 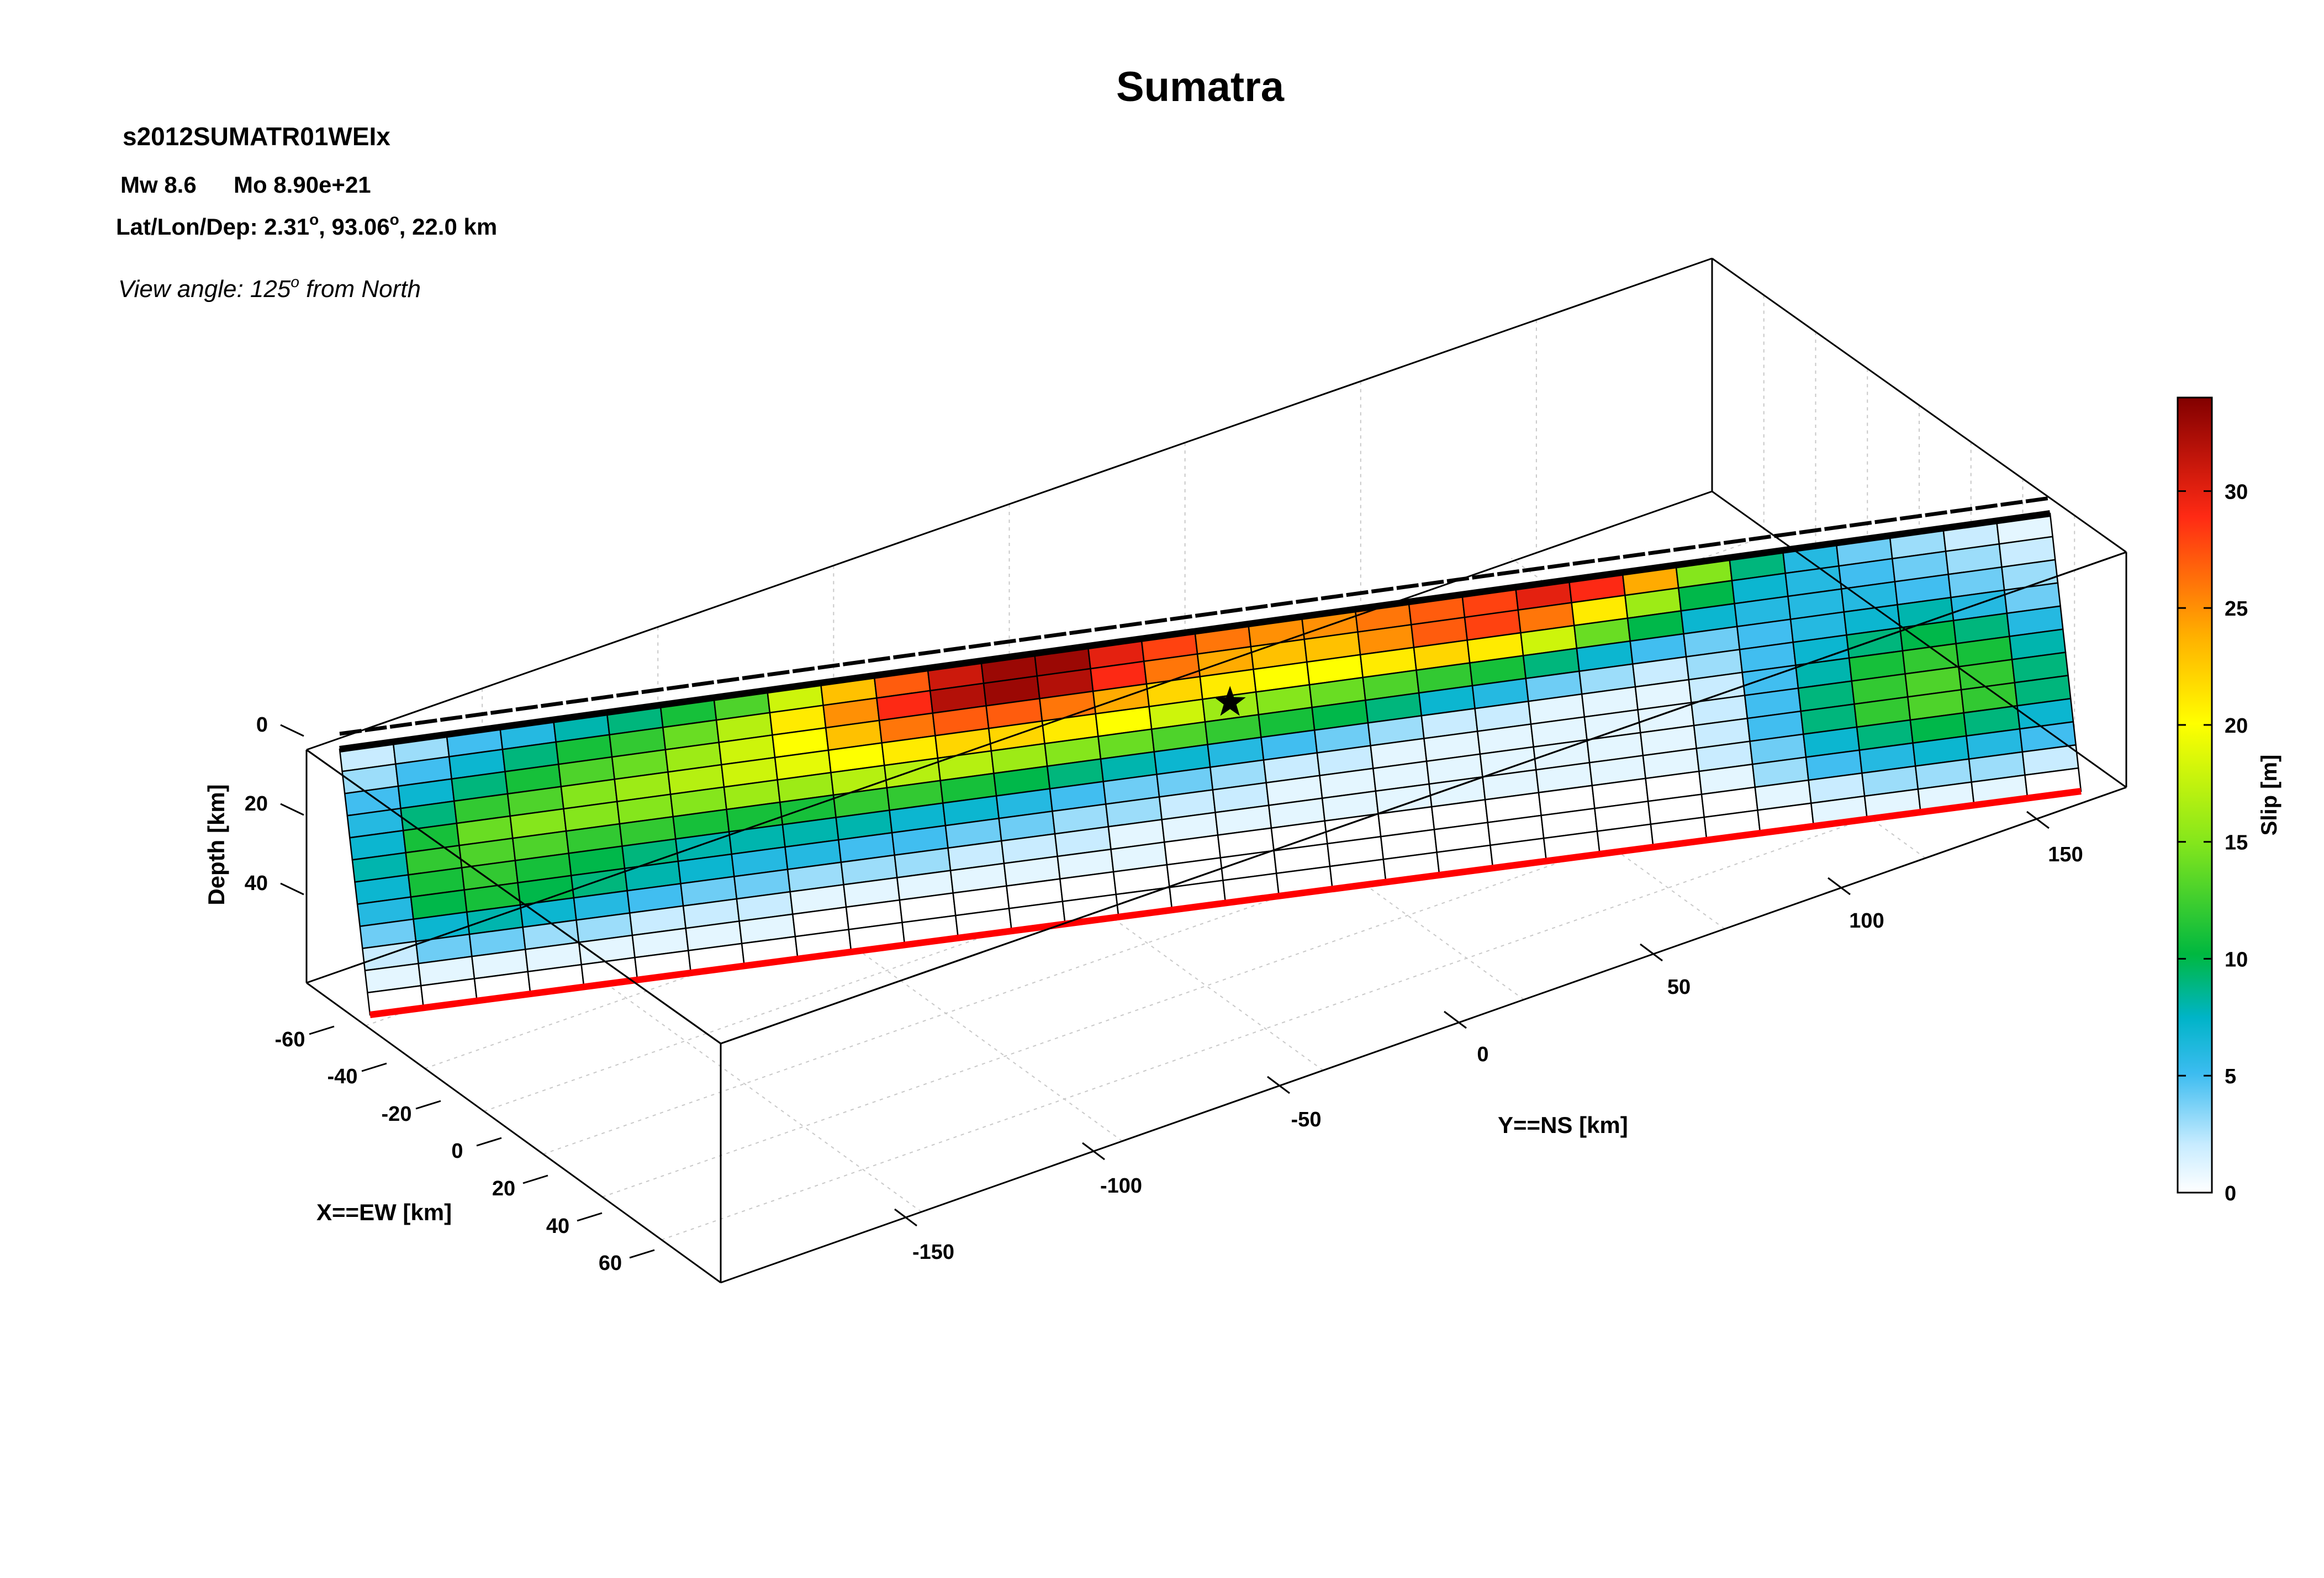 What do you see at coordinates (1563, 1125) in the screenshot?
I see `y-axis-label: Y==NS [km]` at bounding box center [1563, 1125].